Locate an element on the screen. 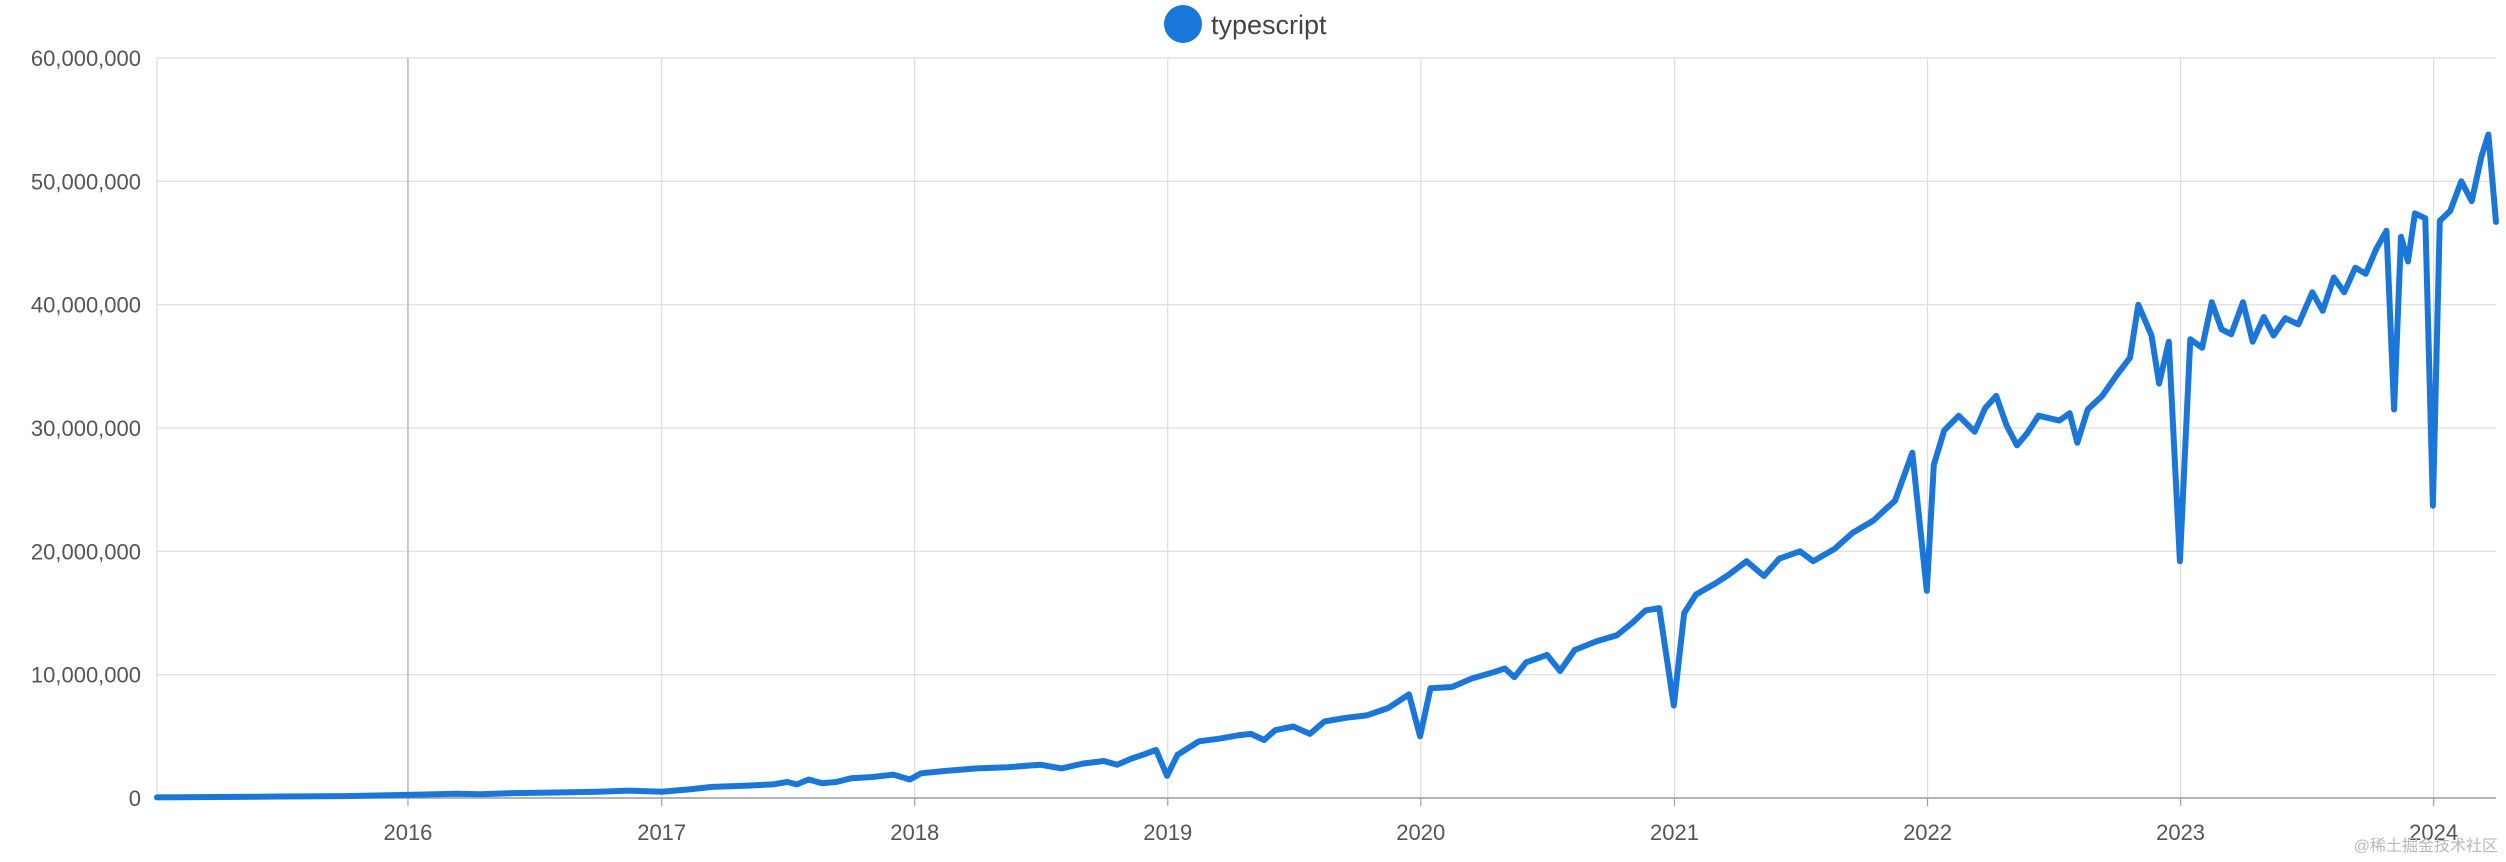 This screenshot has height=862, width=2506. x-tick-label: 2019 is located at coordinates (1167, 832).